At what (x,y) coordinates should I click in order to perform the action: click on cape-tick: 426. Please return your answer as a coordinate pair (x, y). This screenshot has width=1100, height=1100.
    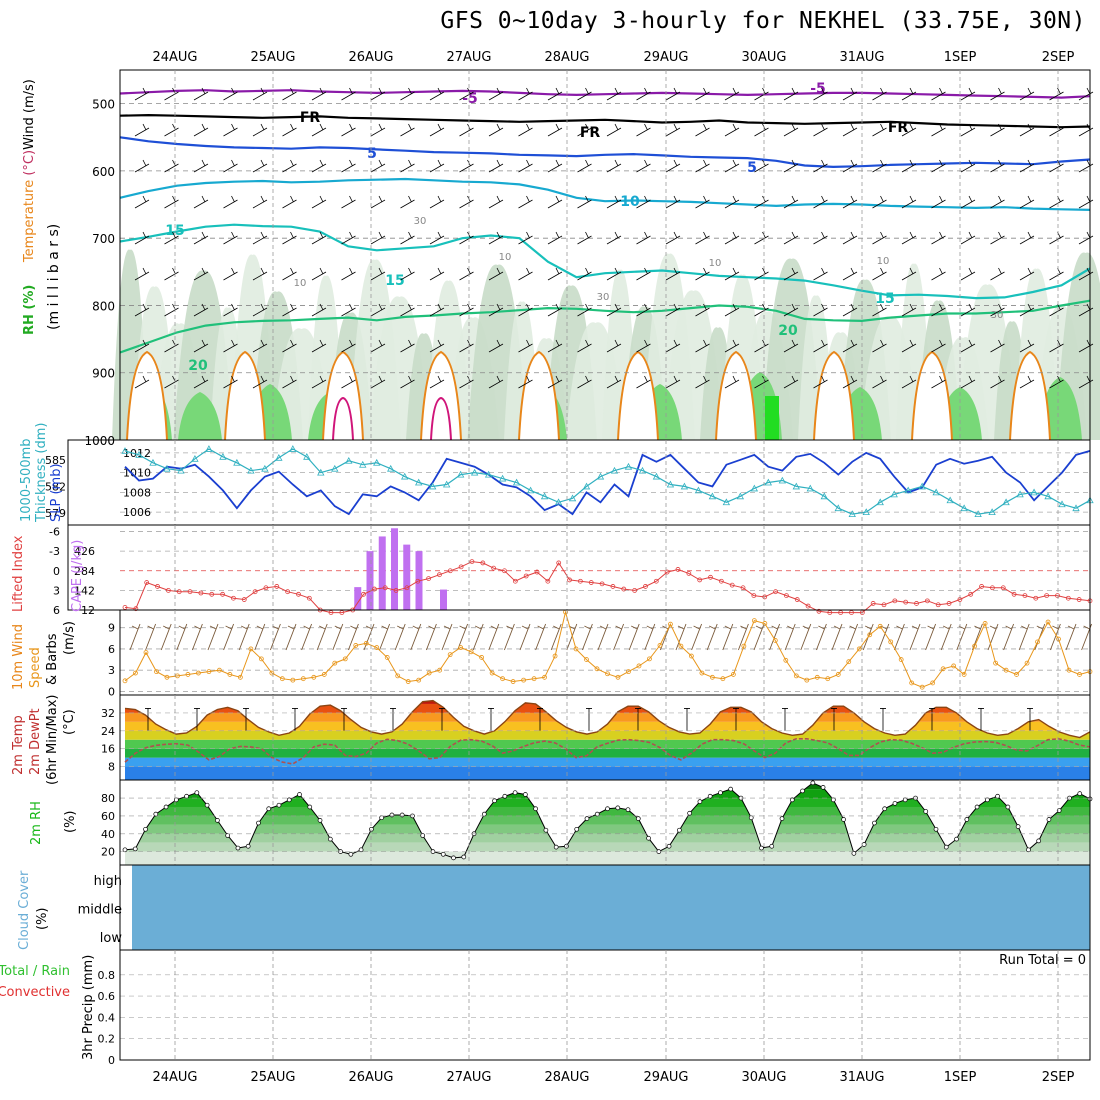
    Looking at the image, I should click on (84, 551).